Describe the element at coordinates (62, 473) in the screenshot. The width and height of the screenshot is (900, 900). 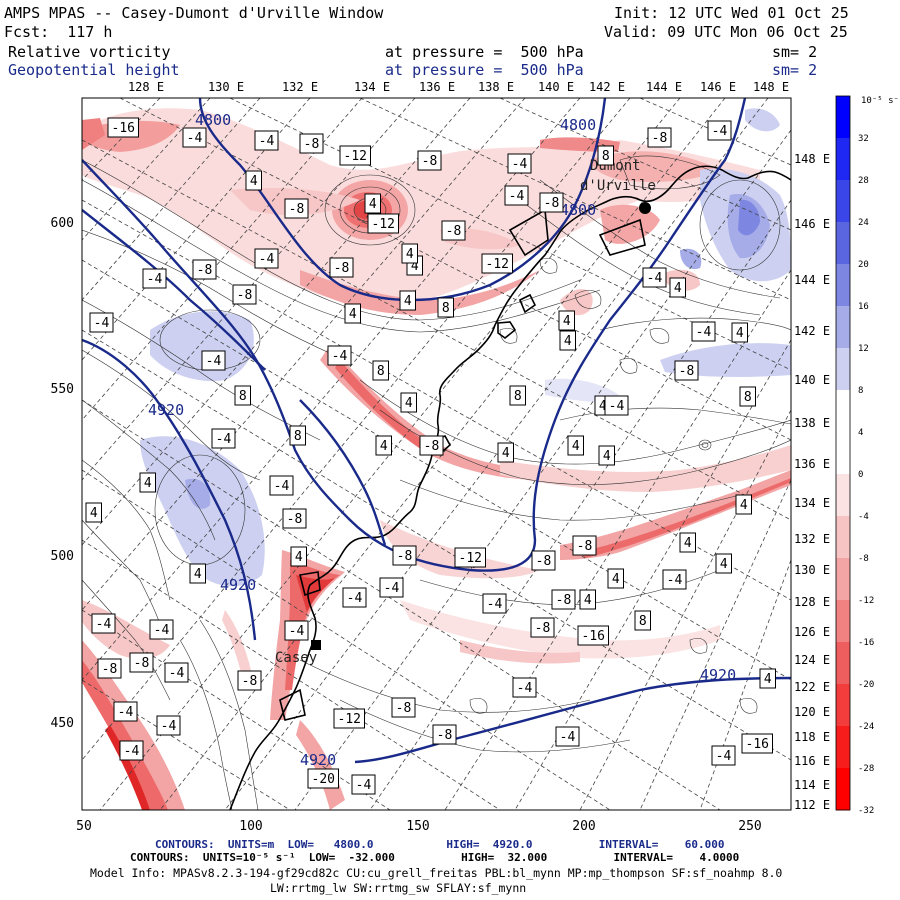
I see `y-axis-labels: 600 550 500 450` at that location.